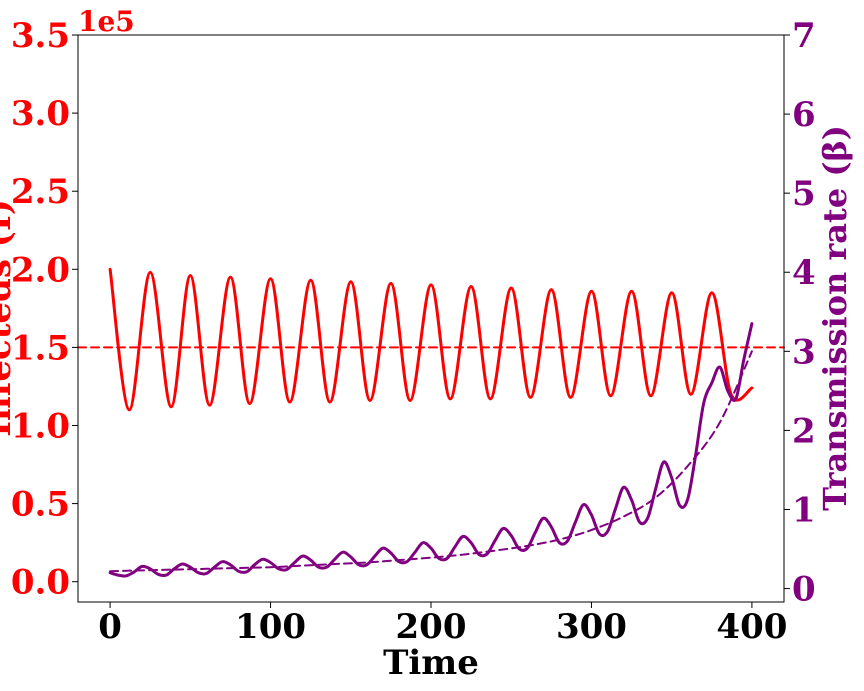 The image size is (864, 691). I want to click on x-tick-label: 0, so click(110, 627).